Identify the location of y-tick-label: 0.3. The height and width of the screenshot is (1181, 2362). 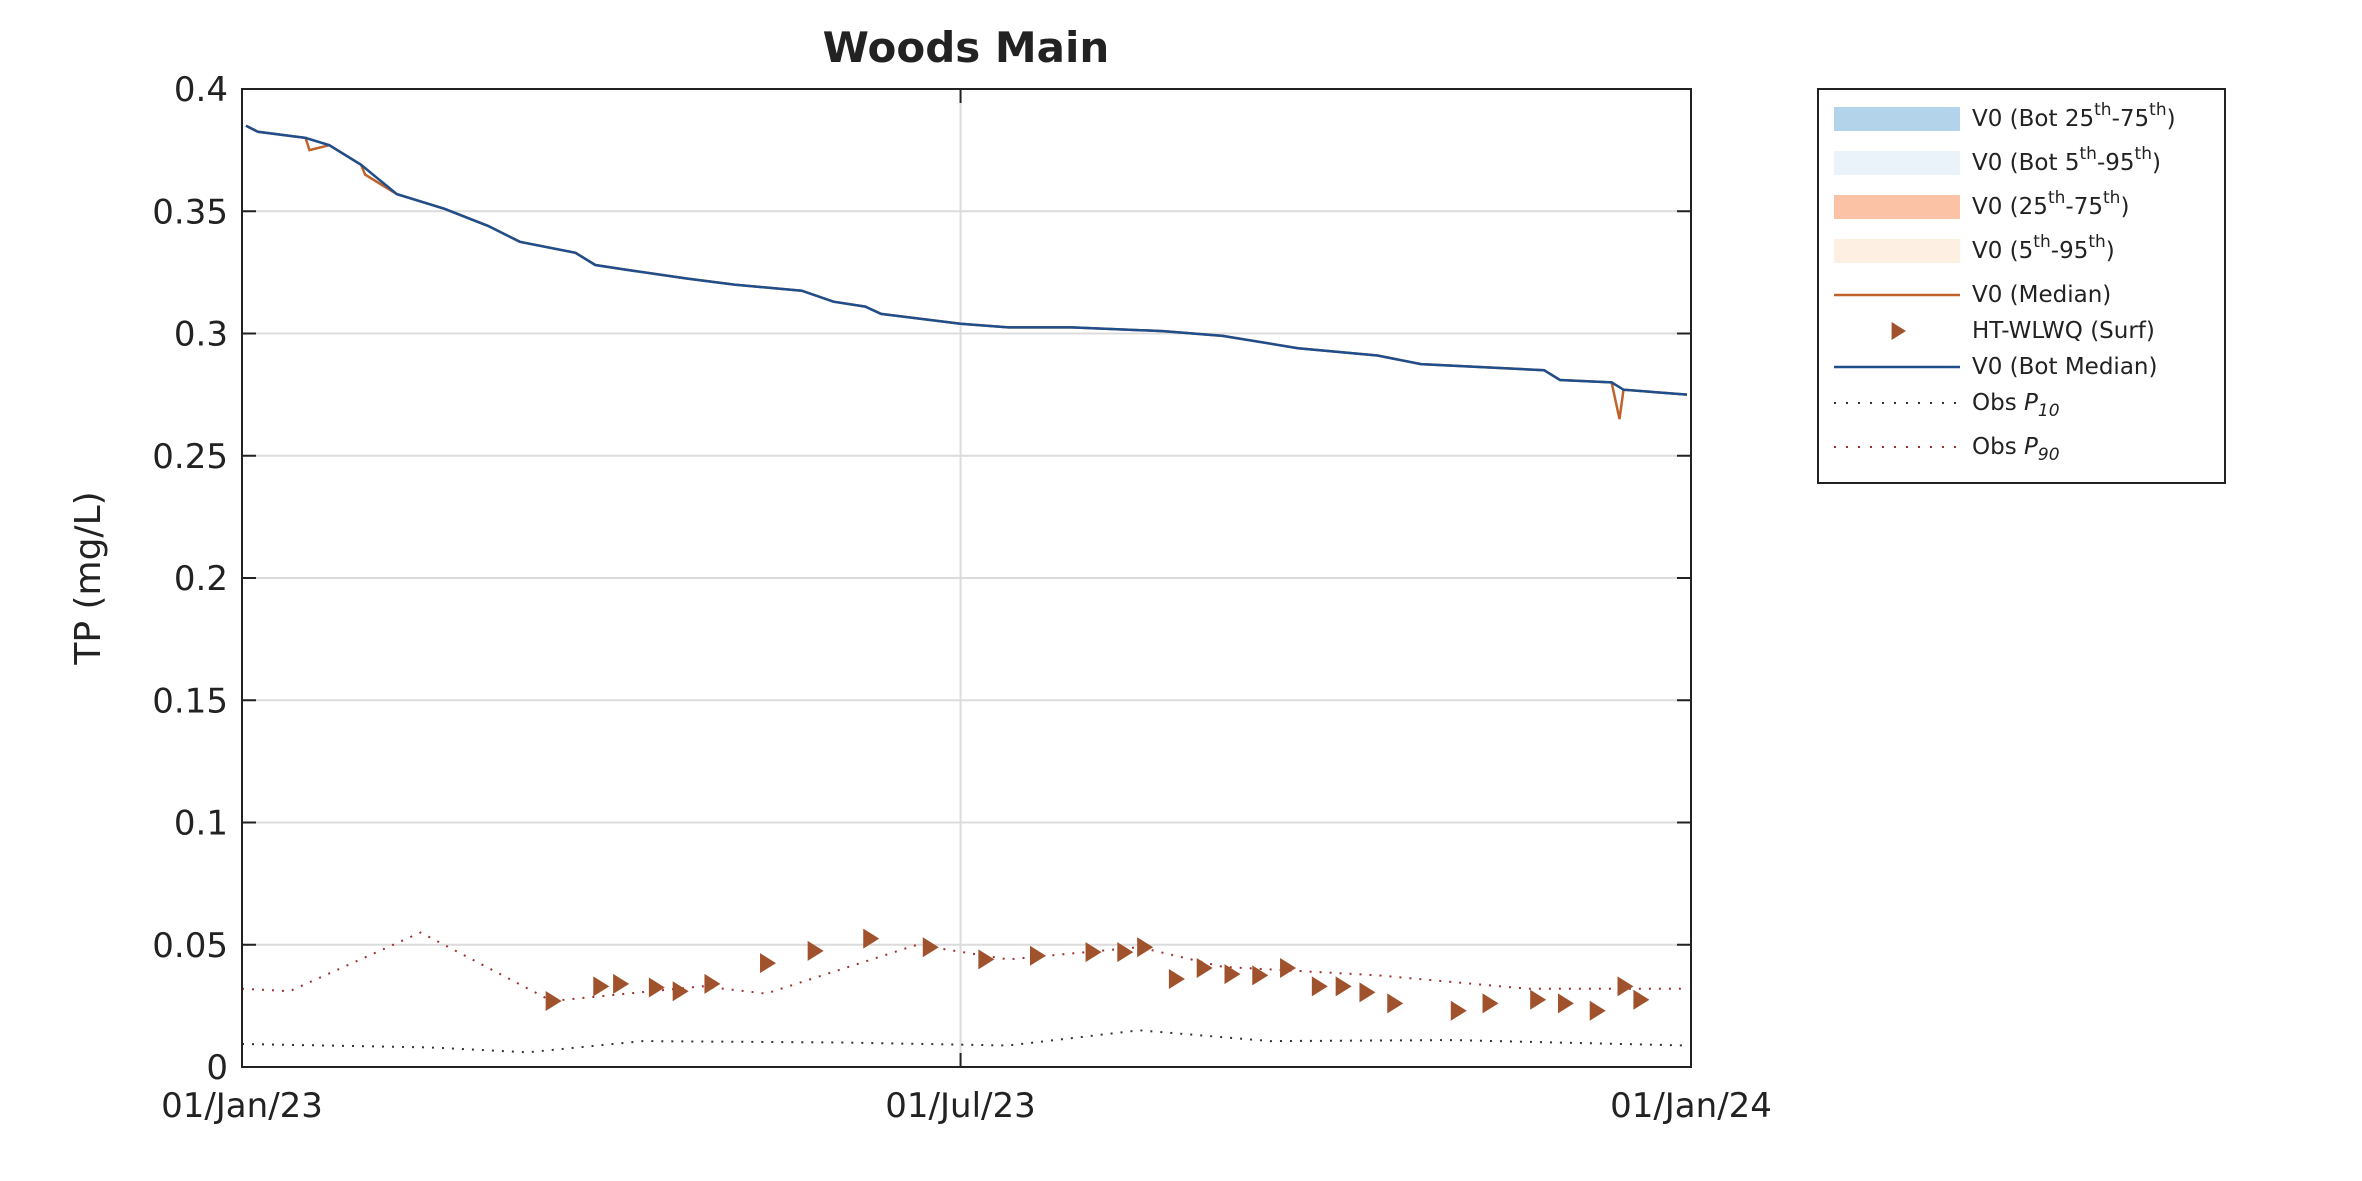
(201, 335).